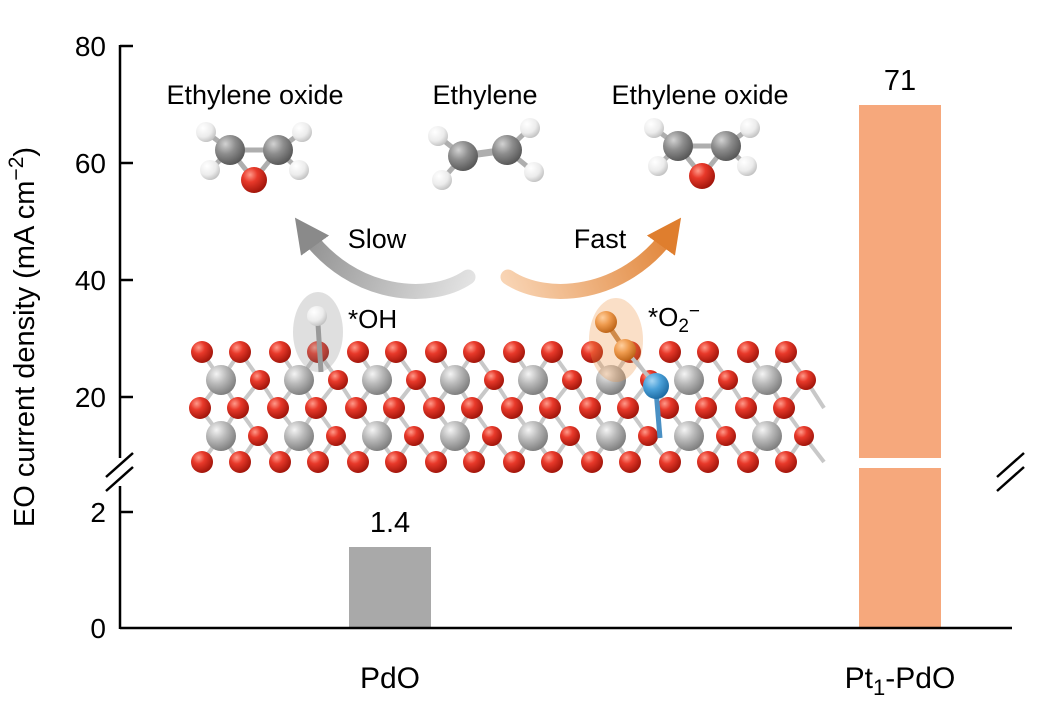  Describe the element at coordinates (119, 472) in the screenshot. I see `axis-break-left` at that location.